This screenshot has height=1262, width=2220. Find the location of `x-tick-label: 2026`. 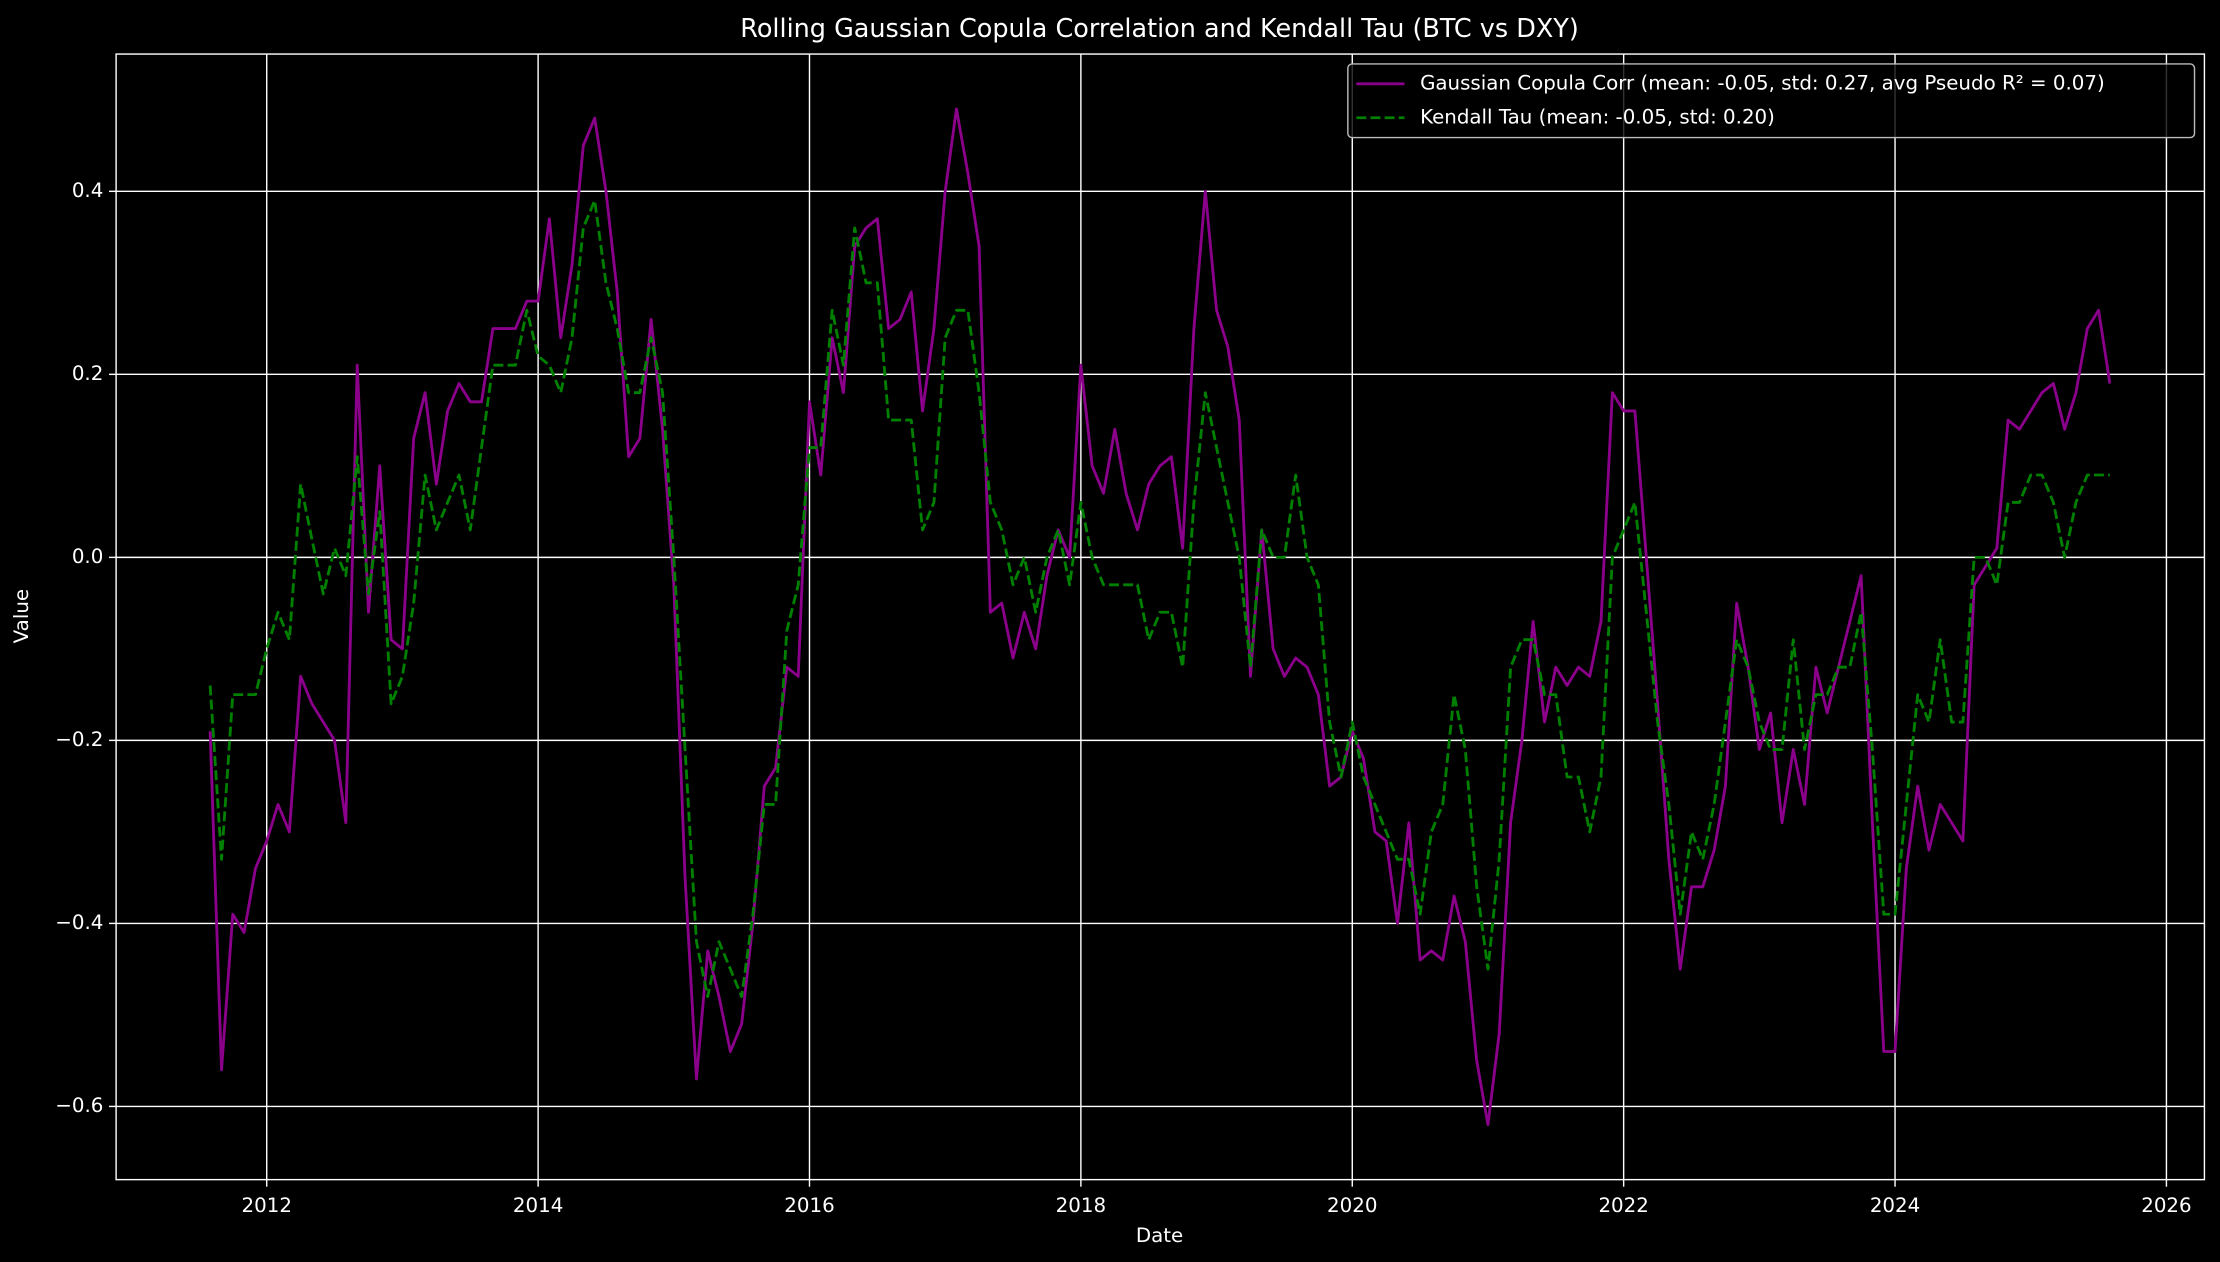

x-tick-label: 2026 is located at coordinates (2166, 1205).